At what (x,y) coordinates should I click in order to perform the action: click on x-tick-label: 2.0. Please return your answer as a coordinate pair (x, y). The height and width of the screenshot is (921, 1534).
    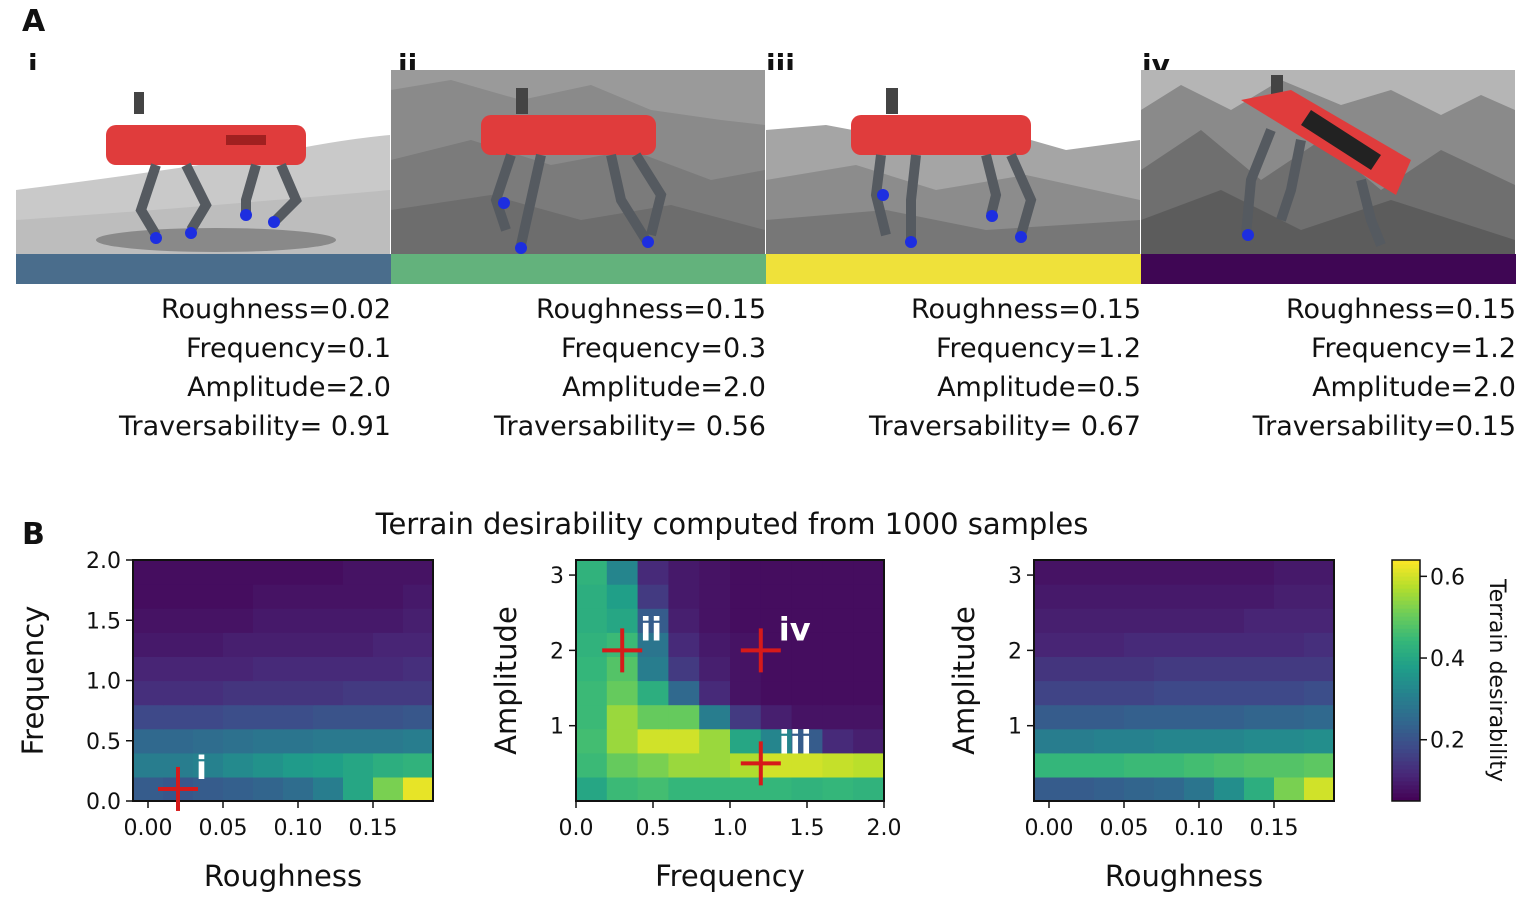
    Looking at the image, I should click on (884, 828).